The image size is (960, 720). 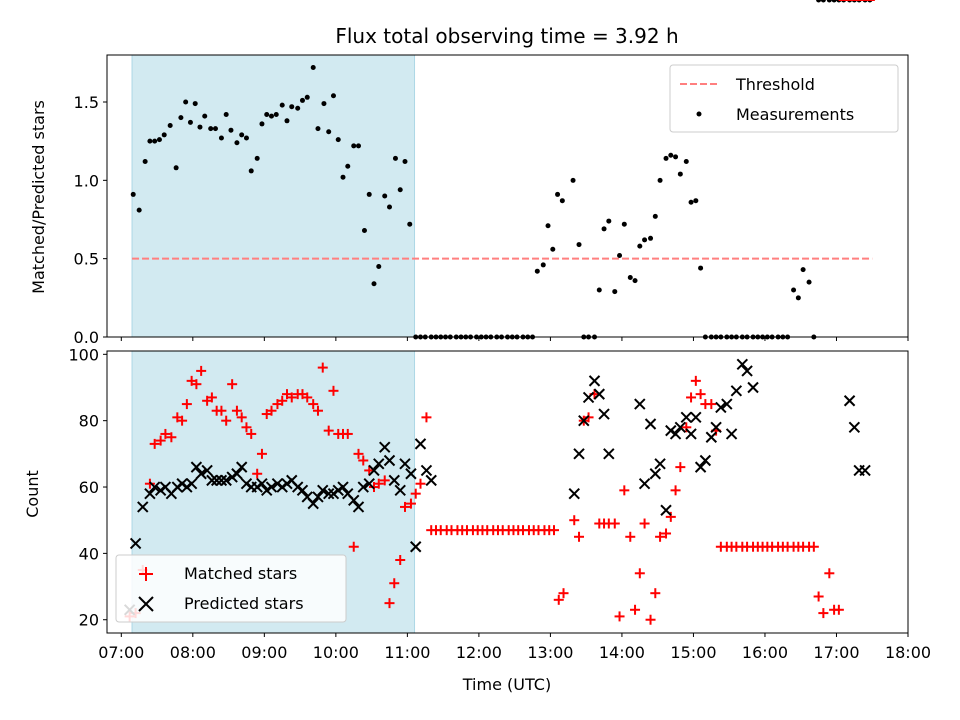 What do you see at coordinates (90, 220) in the screenshot?
I see `top-y-ticks: 0.0 0.5 1.0 1.5` at bounding box center [90, 220].